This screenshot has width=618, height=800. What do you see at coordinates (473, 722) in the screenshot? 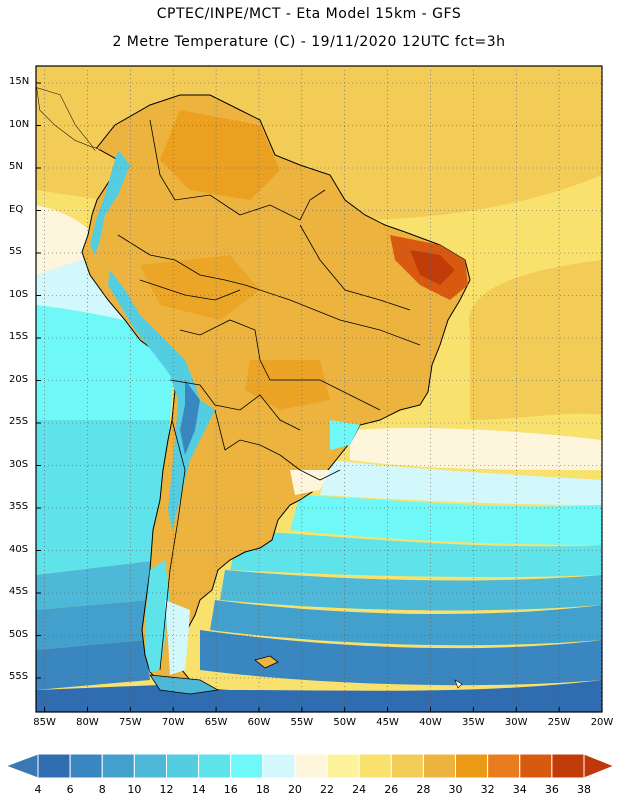
I see `lon-label: 35W` at bounding box center [473, 722].